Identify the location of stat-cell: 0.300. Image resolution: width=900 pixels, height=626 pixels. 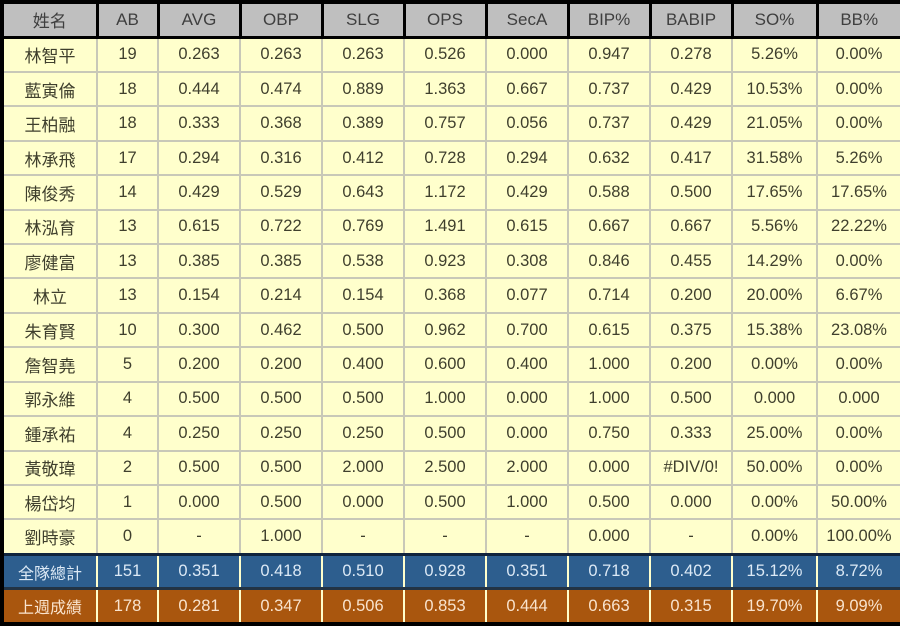
(199, 330).